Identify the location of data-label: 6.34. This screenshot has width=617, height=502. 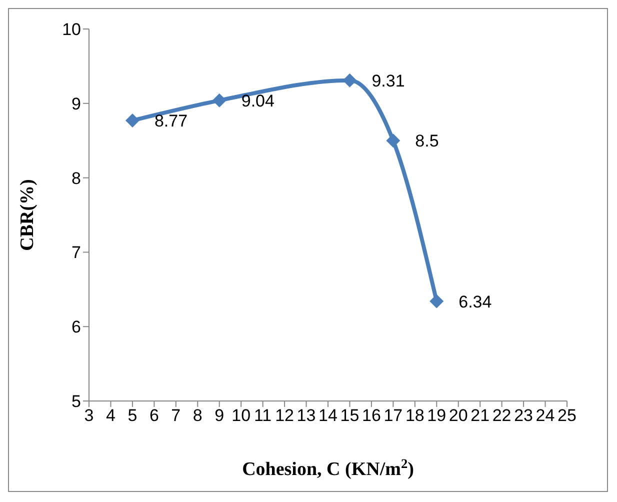
(475, 302).